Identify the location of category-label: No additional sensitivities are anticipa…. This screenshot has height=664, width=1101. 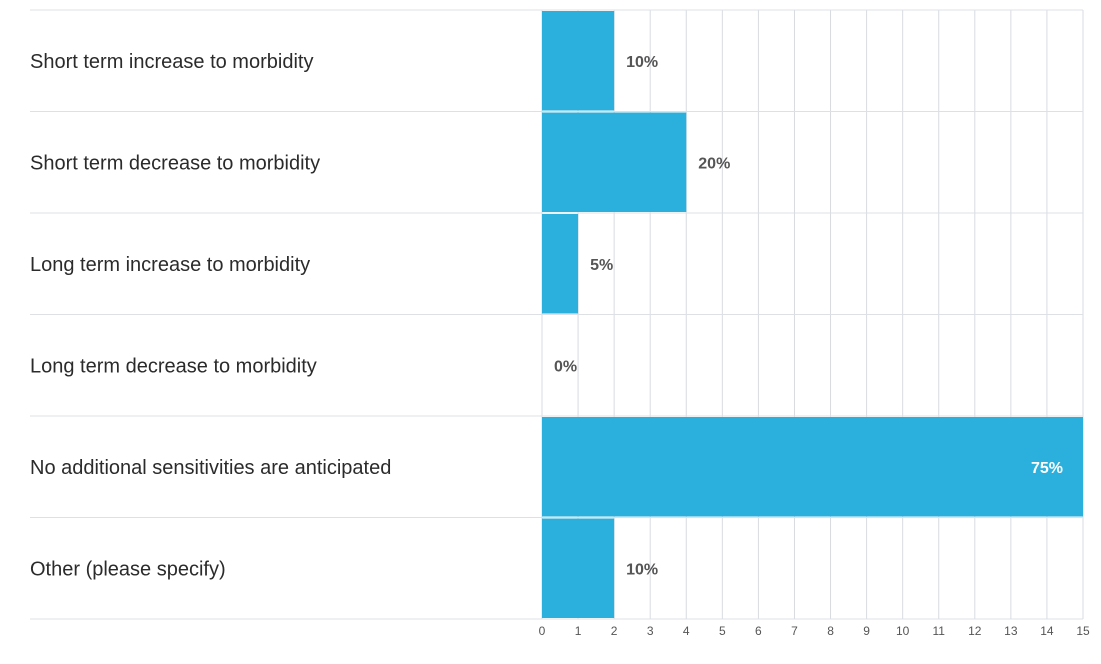
(210, 468).